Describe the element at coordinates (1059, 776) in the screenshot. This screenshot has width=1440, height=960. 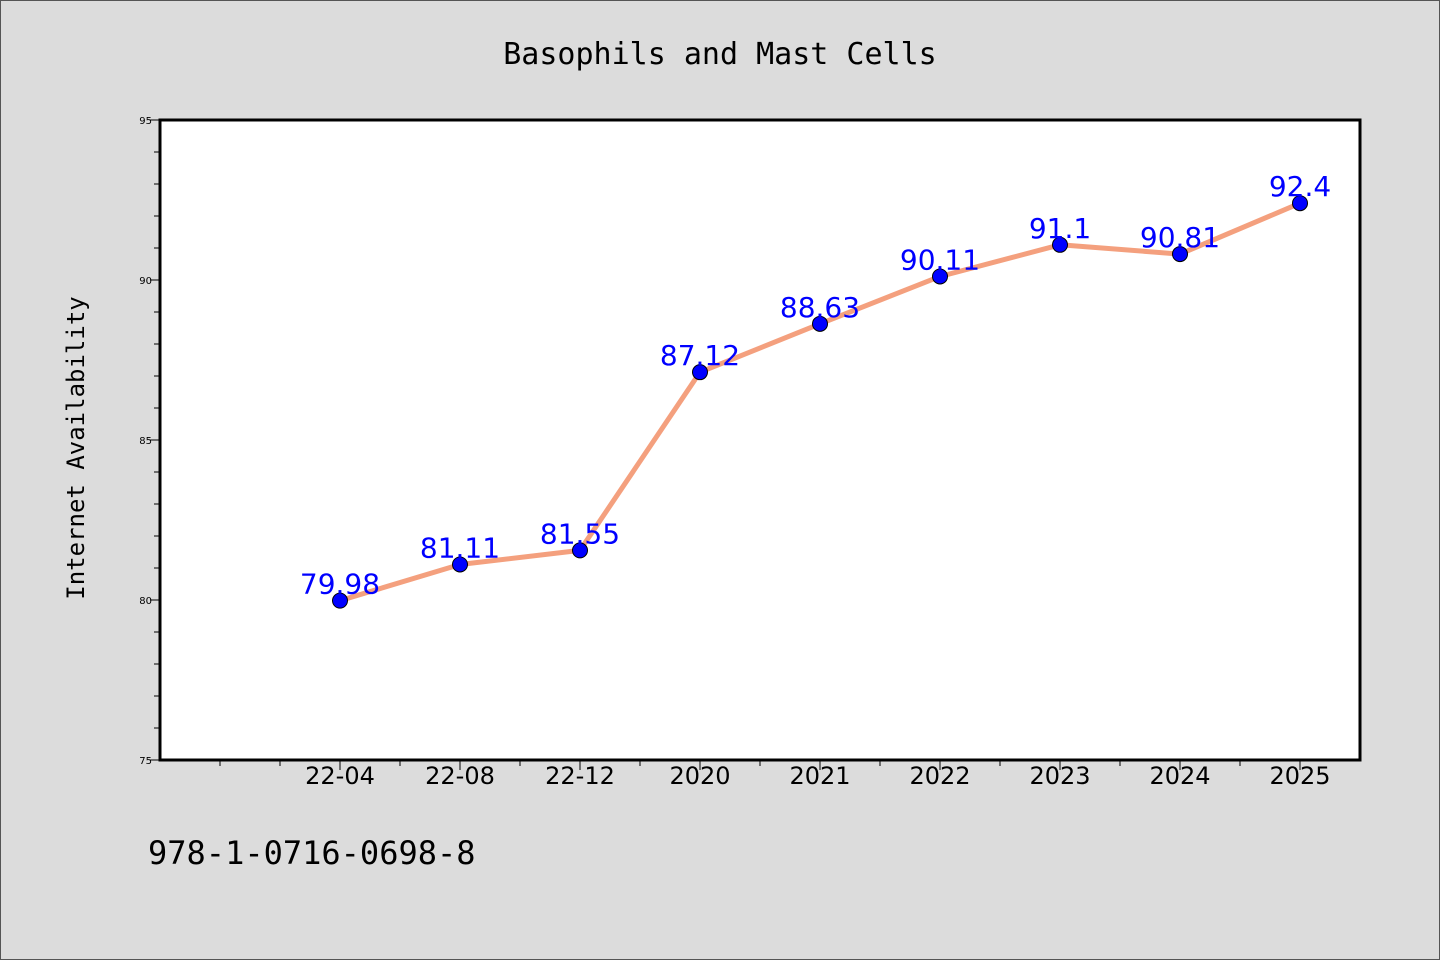
I see `x-tick-label: 2023` at that location.